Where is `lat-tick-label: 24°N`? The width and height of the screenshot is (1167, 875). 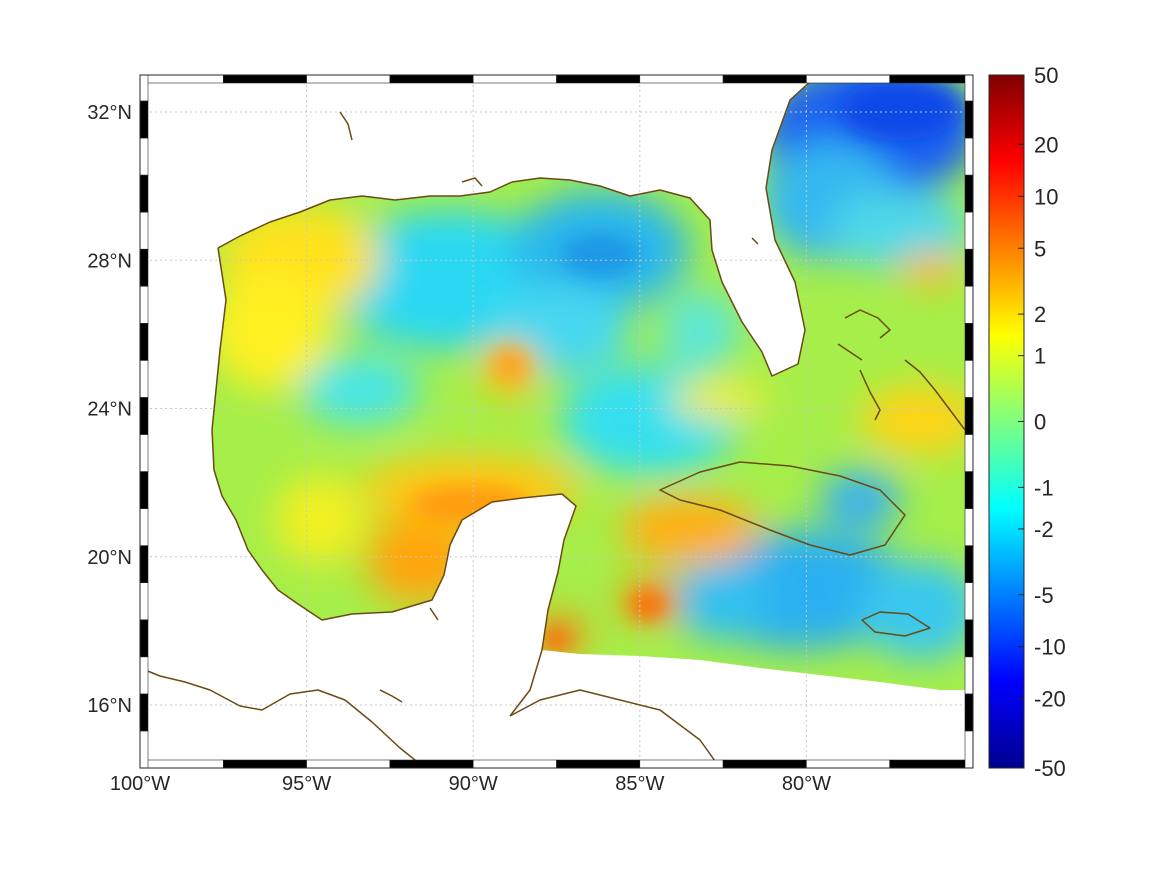 lat-tick-label: 24°N is located at coordinates (109, 410).